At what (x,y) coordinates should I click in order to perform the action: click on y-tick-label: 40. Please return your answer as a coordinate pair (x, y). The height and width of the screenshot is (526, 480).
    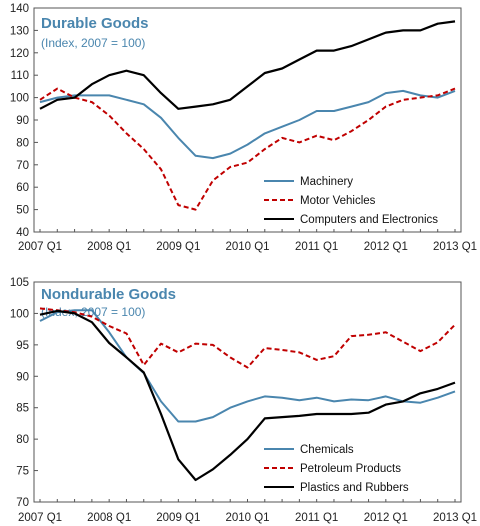
    Looking at the image, I should click on (22, 233).